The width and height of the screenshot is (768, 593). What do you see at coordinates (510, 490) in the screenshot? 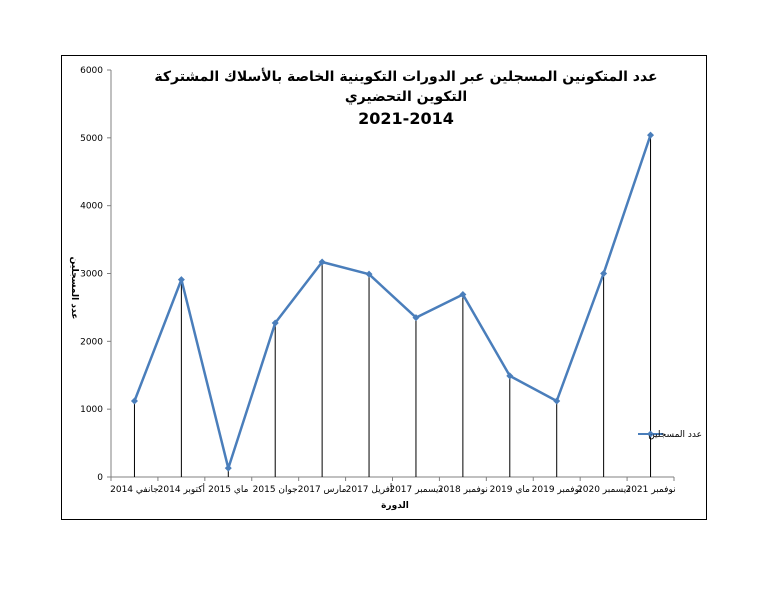
I see `x-tick-label: ماي 2019` at bounding box center [510, 490].